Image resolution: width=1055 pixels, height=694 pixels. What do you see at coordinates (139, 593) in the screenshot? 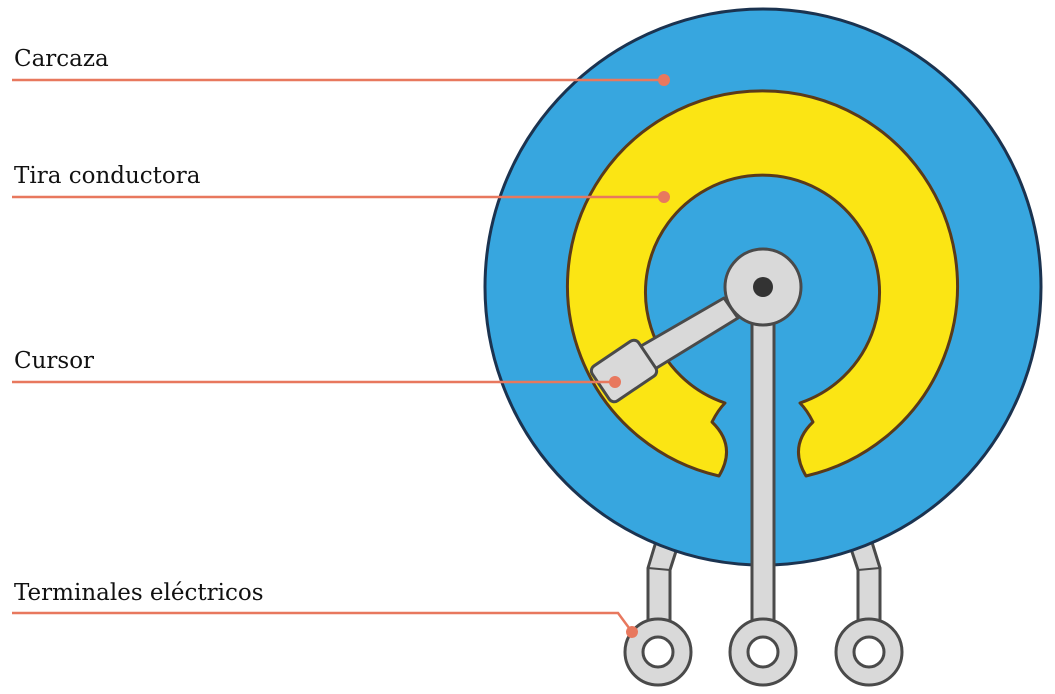
I see `label-terminals: Terminales eléctricos` at bounding box center [139, 593].